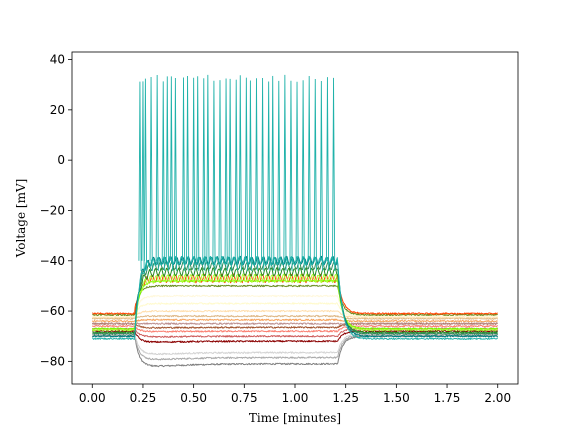 The image size is (576, 432). What do you see at coordinates (52, 311) in the screenshot?
I see `y-tick-label: −60` at bounding box center [52, 311].